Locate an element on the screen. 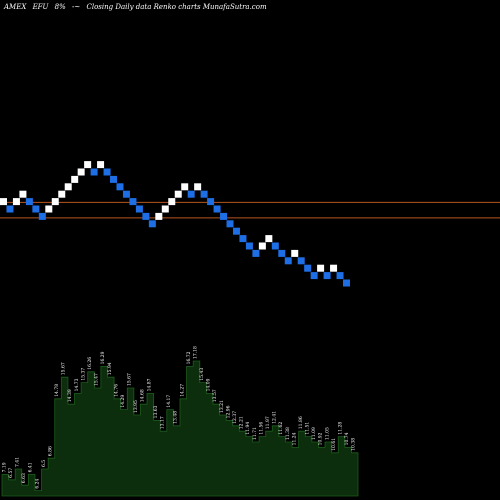 This screenshot has height=500, width=500. volume-label: 7.19 is located at coordinates (4, 467).